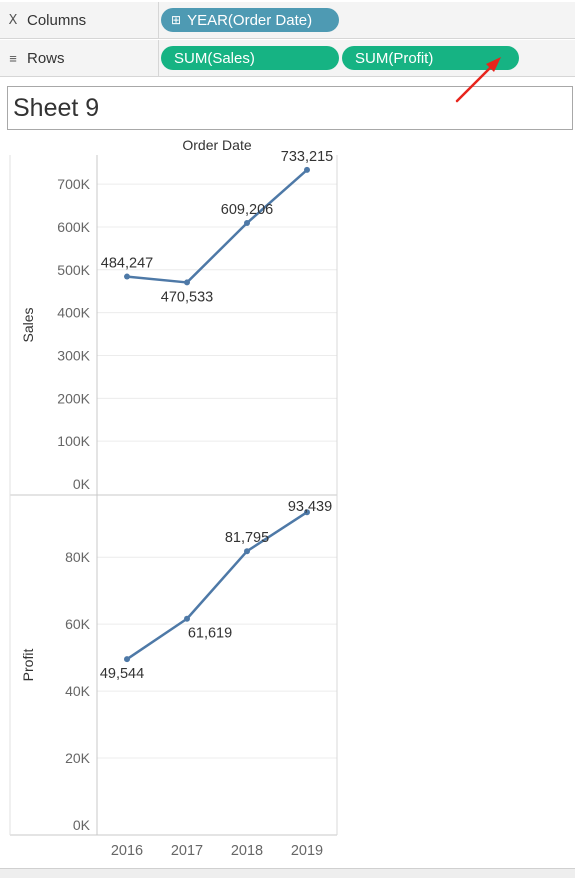  Describe the element at coordinates (187, 297) in the screenshot. I see `data-label: 470,533` at that location.